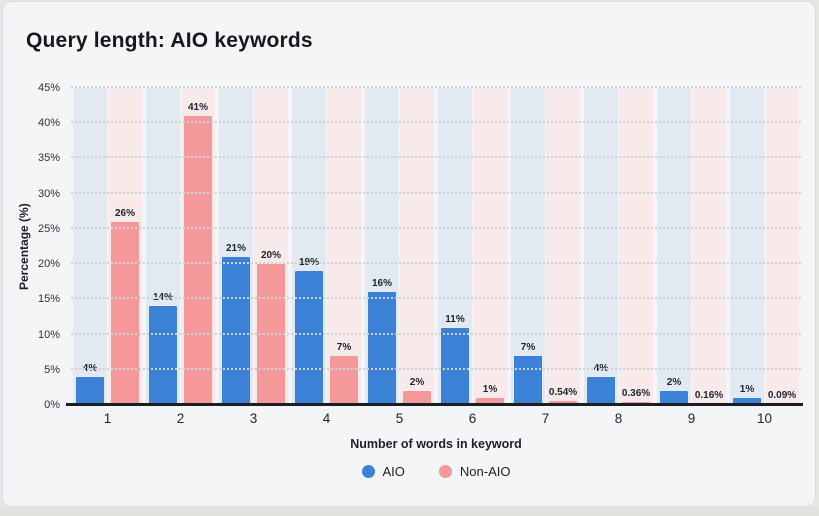  What do you see at coordinates (107, 418) in the screenshot?
I see `x-tick-label-1: 1` at bounding box center [107, 418].